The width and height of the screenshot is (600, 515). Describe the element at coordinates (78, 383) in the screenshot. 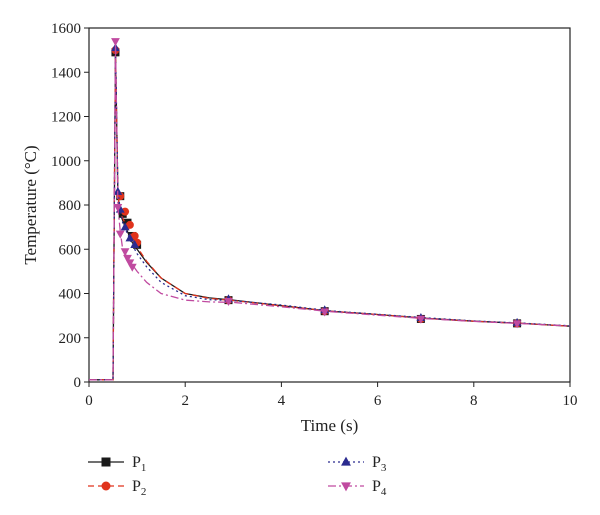

I see `y-tick-label: 0` at that location.